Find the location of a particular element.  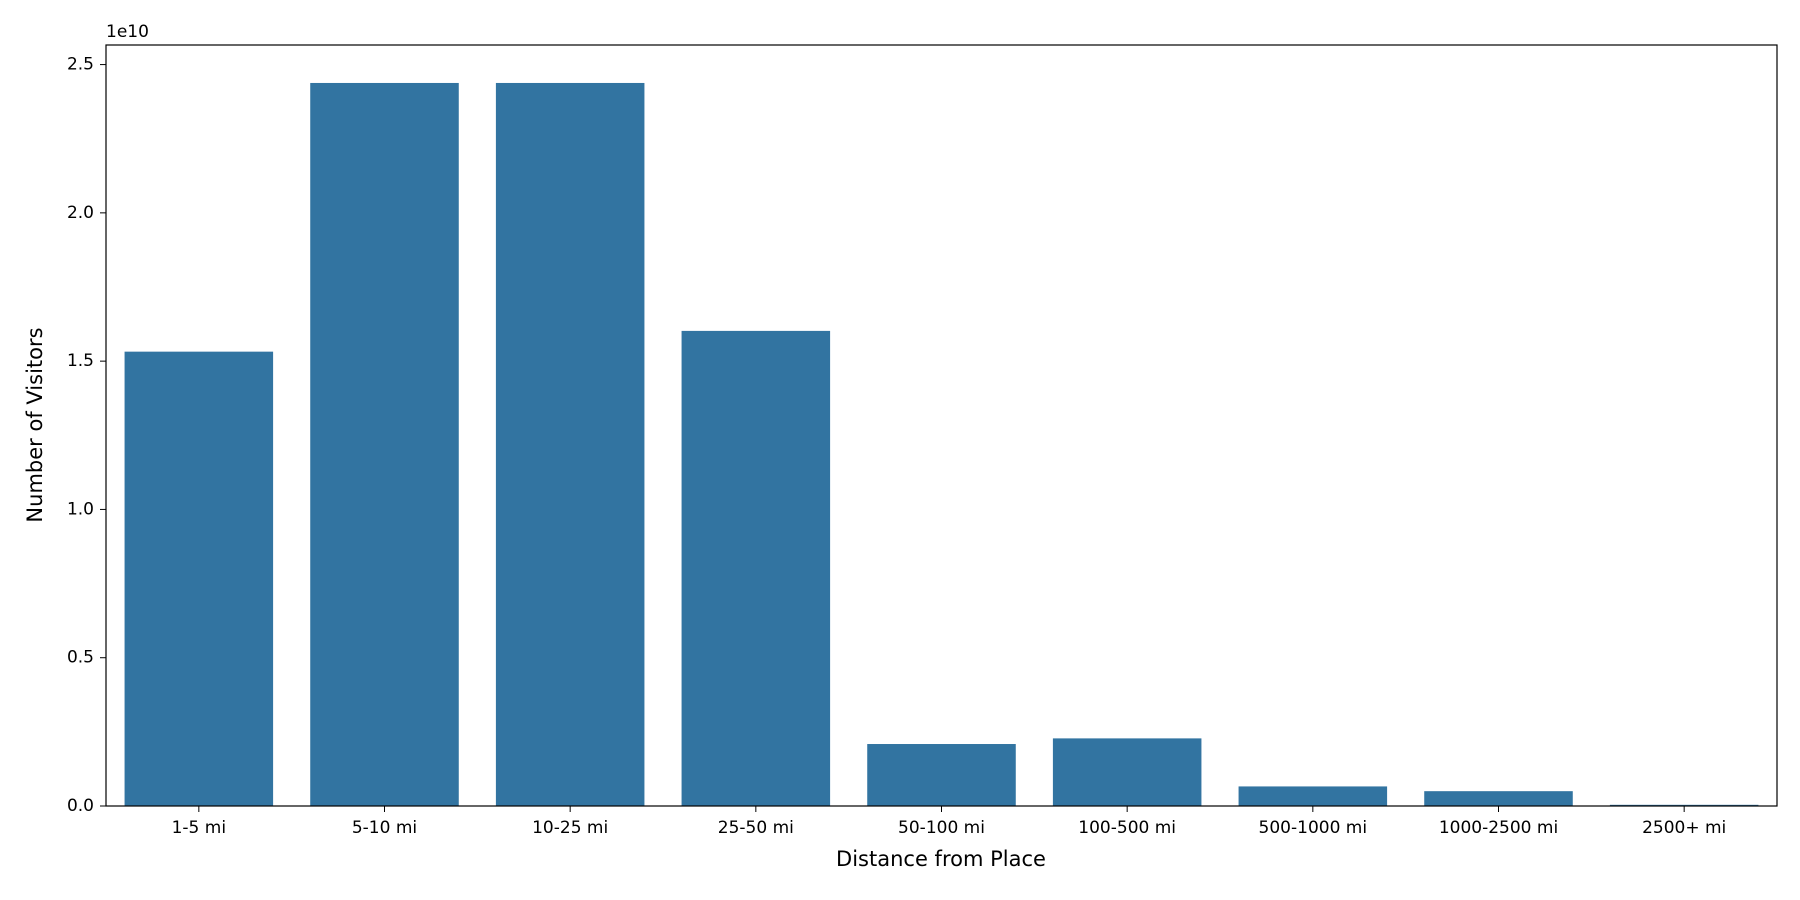

x-tick-label: 5-10 mi is located at coordinates (384, 828).